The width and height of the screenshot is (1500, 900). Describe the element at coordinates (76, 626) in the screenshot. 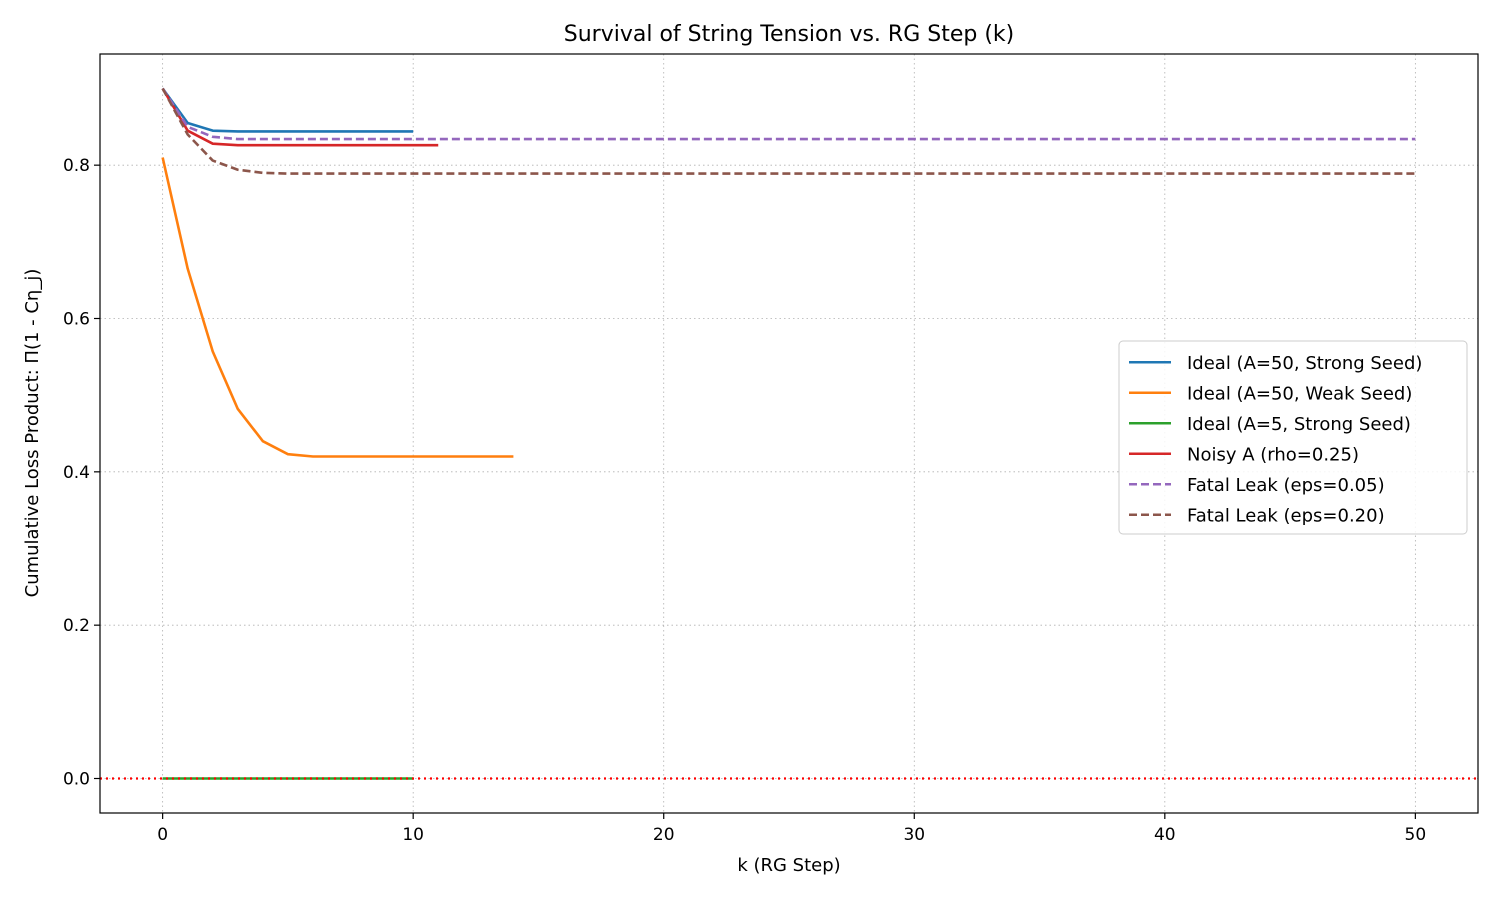

I see `y-tick-label: 0.2` at that location.